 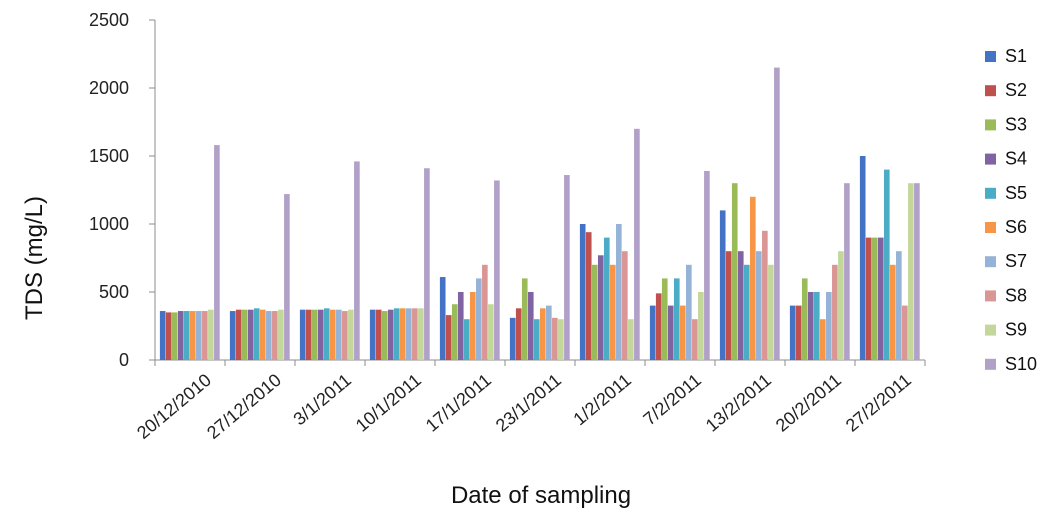 What do you see at coordinates (1016, 330) in the screenshot?
I see `legend-label-s9: S9` at bounding box center [1016, 330].